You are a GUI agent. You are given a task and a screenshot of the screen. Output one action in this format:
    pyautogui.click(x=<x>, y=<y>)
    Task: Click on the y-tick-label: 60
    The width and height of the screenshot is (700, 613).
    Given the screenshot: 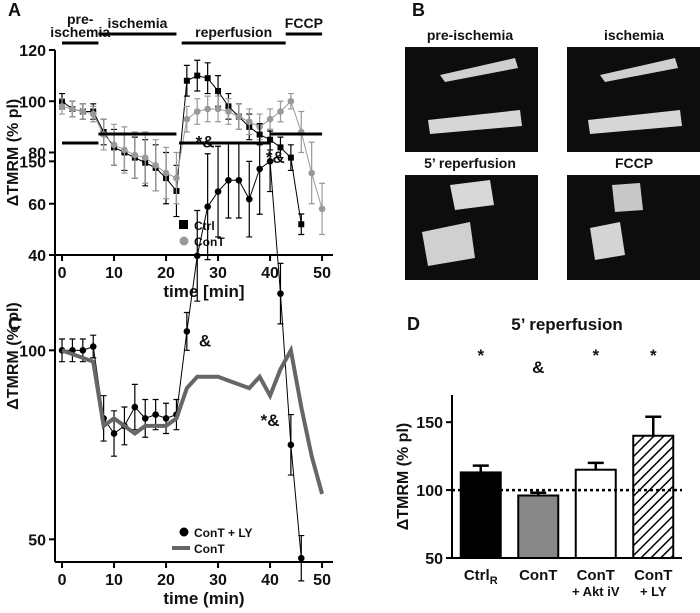 What is the action you would take?
    pyautogui.click(x=37, y=205)
    